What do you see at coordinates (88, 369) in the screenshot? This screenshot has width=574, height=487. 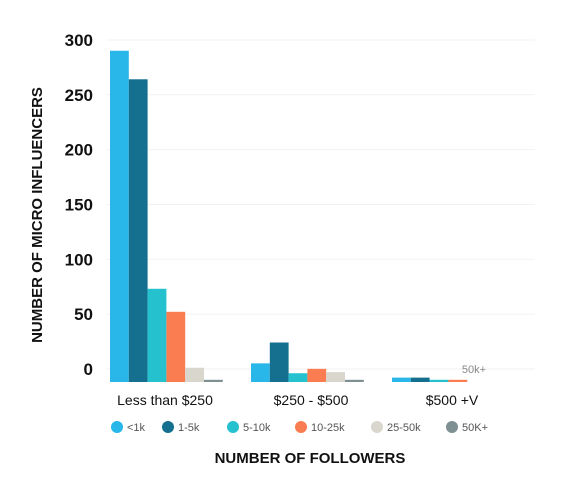 I see `y-tick-label: 0` at bounding box center [88, 369].